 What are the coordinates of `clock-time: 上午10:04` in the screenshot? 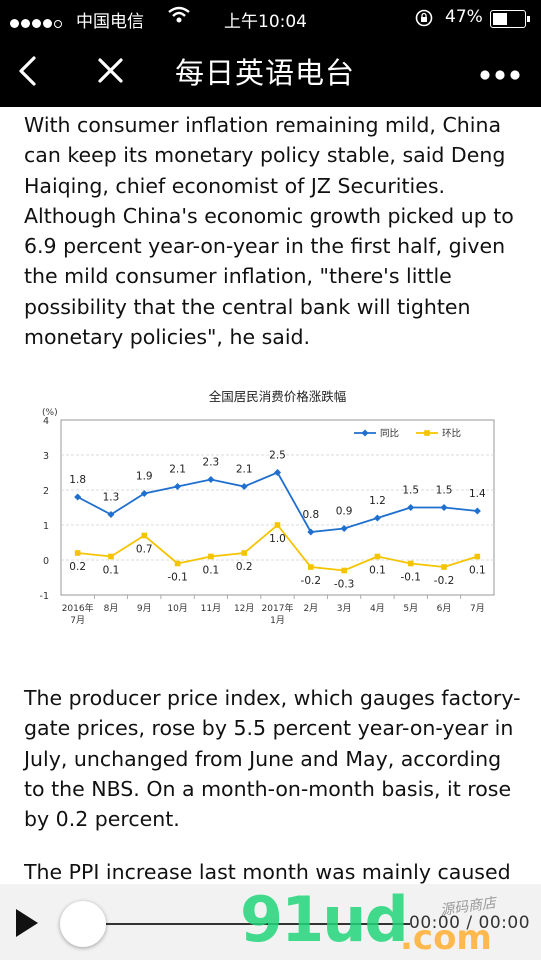 It's located at (265, 22).